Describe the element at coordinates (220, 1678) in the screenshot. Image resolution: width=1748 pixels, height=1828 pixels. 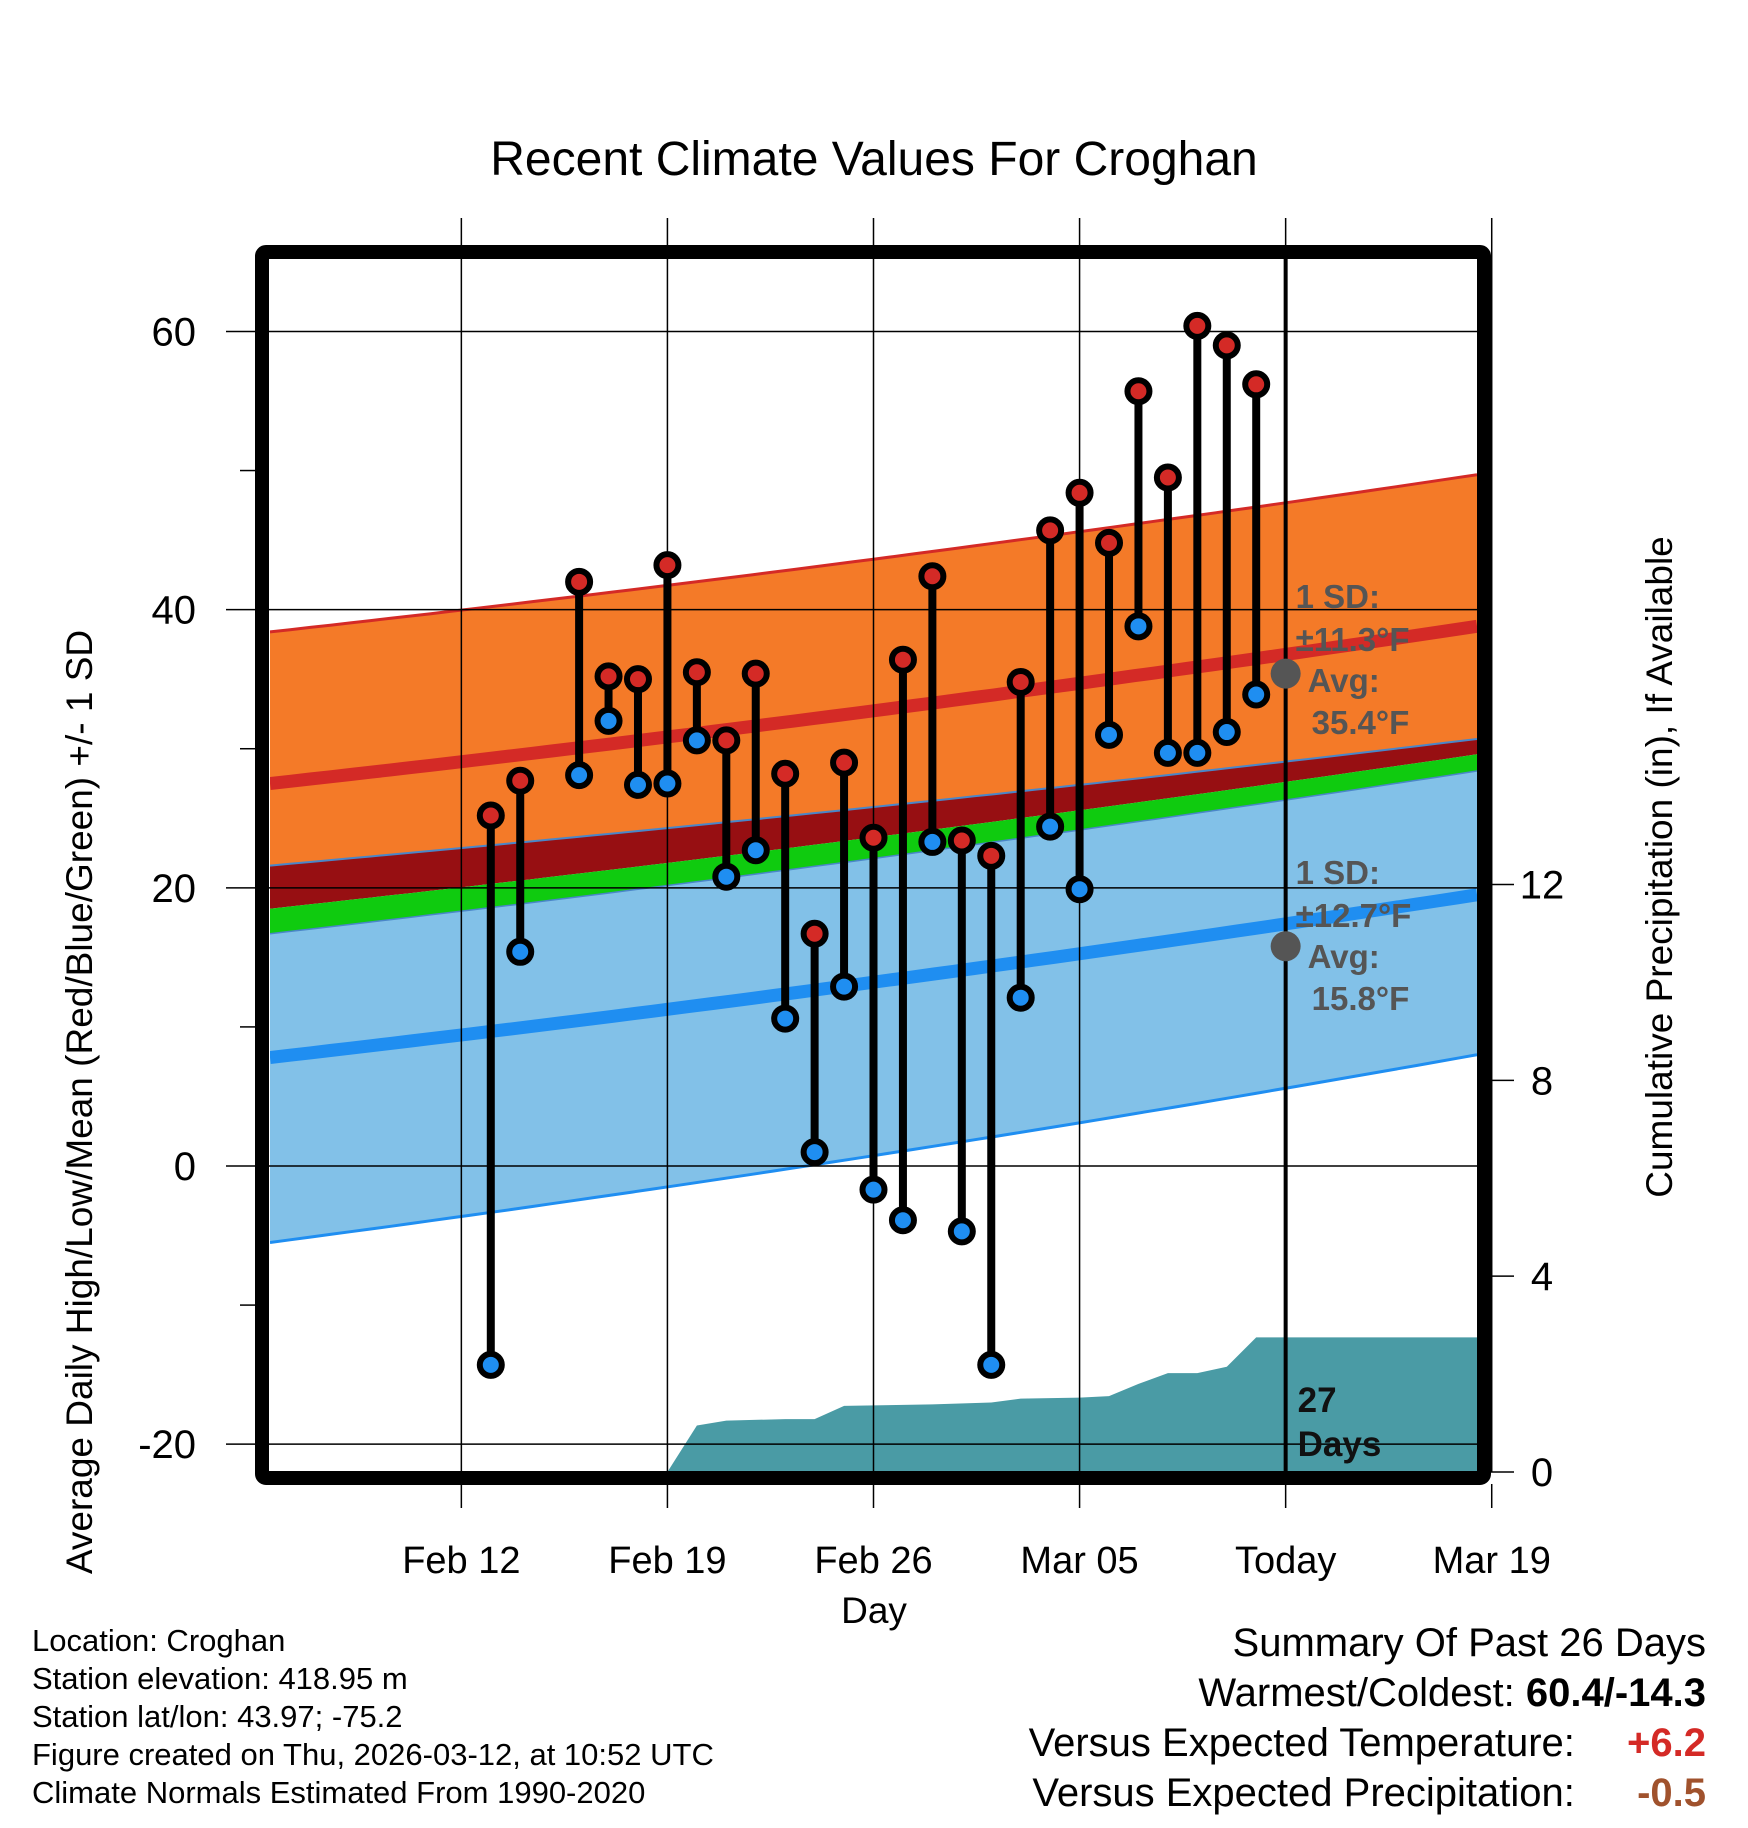
I see `footer-elevation: Station elevation: 418.95 m` at that location.